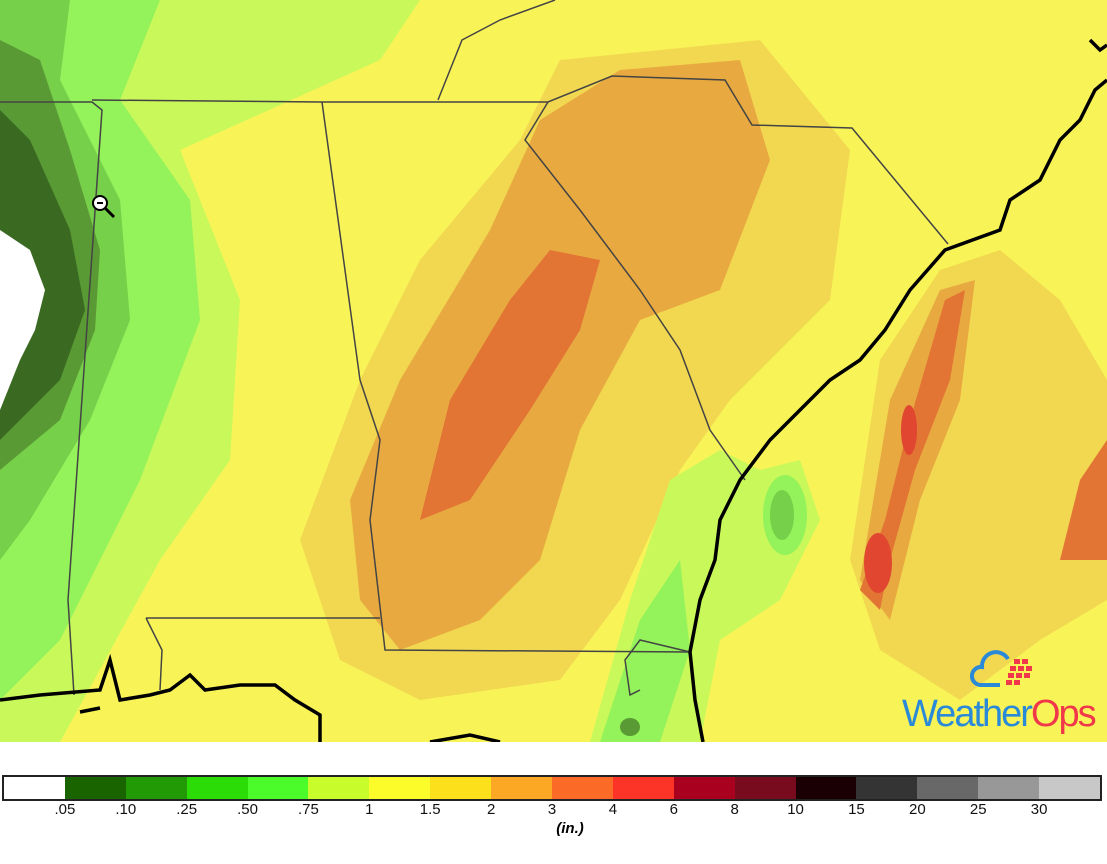 Image resolution: width=1107 pixels, height=864 pixels. I want to click on zoom-out-icon, so click(104, 207).